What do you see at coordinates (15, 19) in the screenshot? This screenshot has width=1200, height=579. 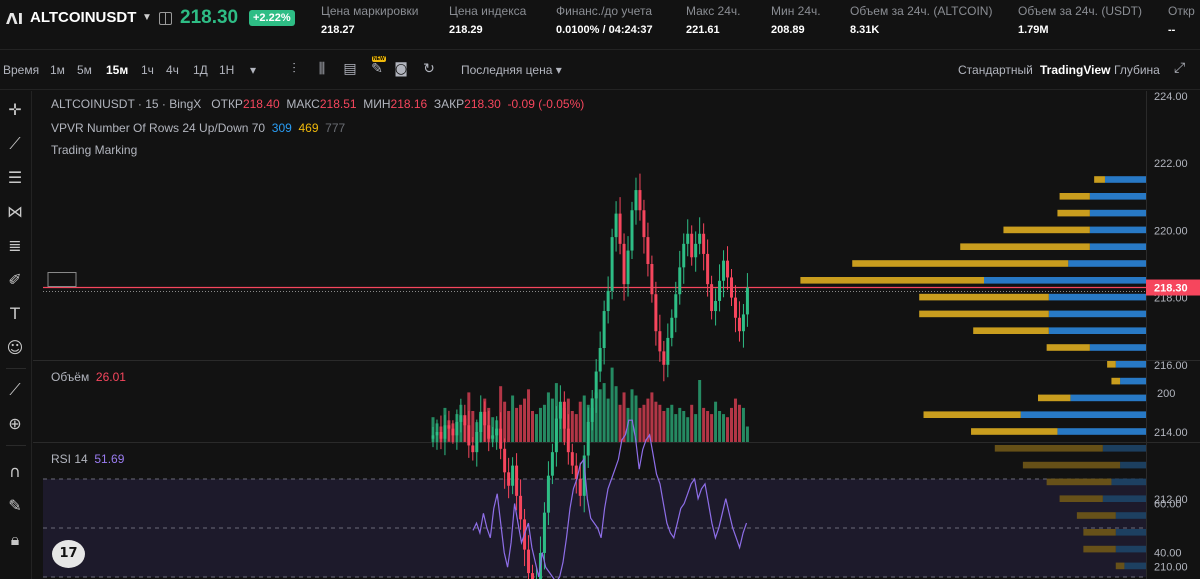 I see `exchange-logo-icon: ΛΙ` at bounding box center [15, 19].